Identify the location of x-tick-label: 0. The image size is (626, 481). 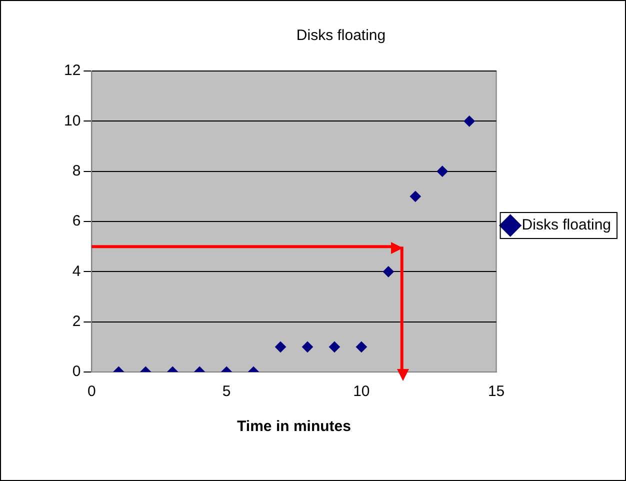
(92, 391).